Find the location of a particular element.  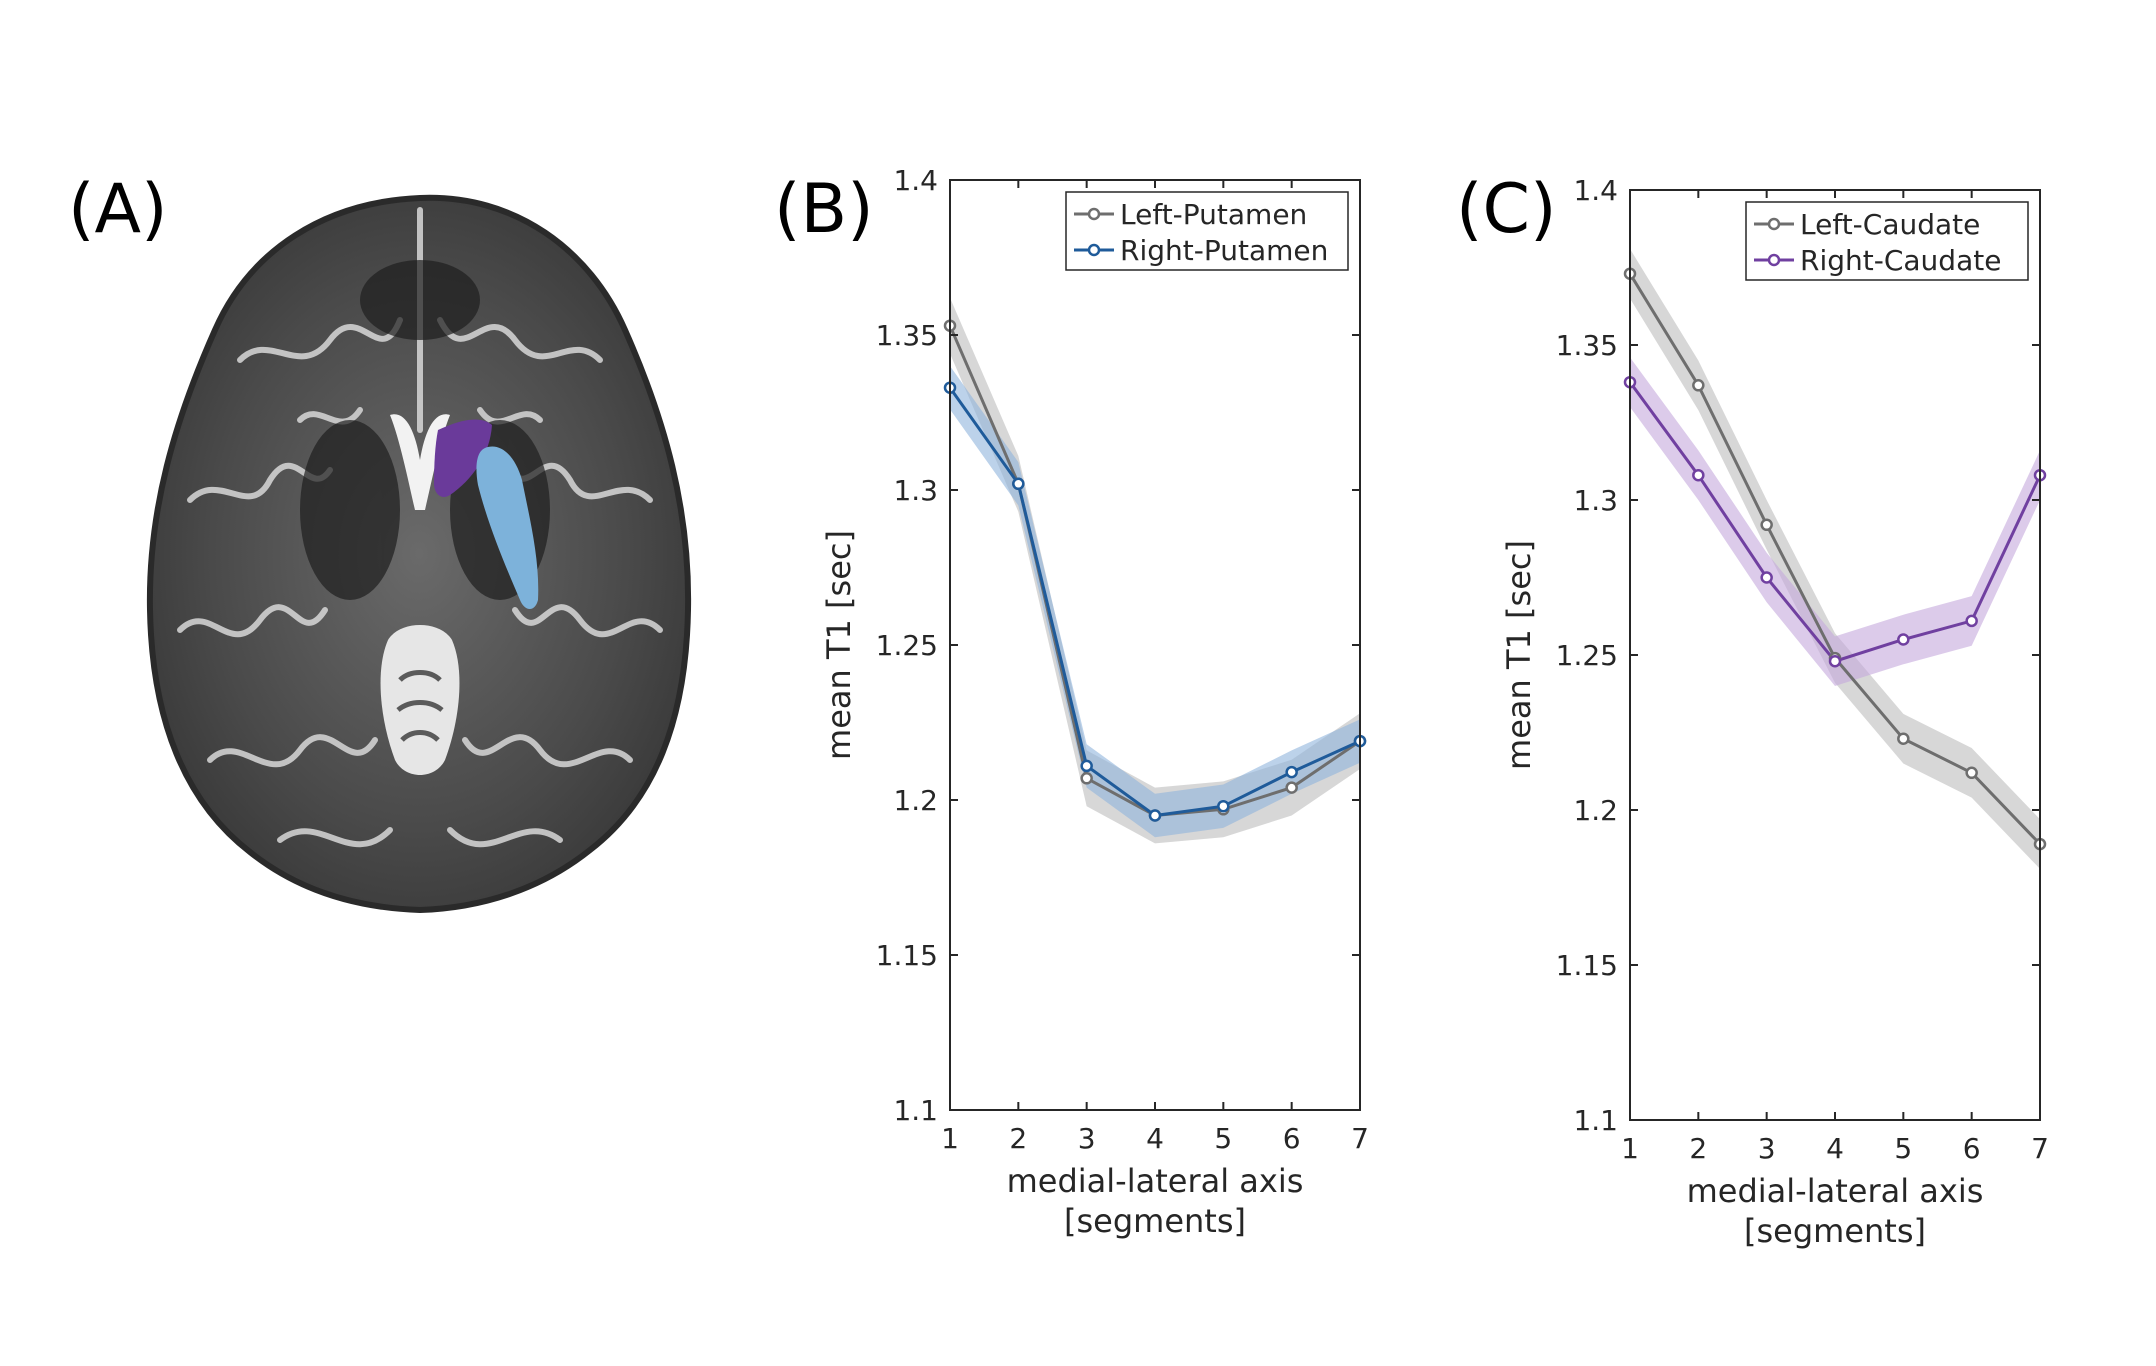

chart-b-ytick-label: 1.15 is located at coordinates (907, 955).